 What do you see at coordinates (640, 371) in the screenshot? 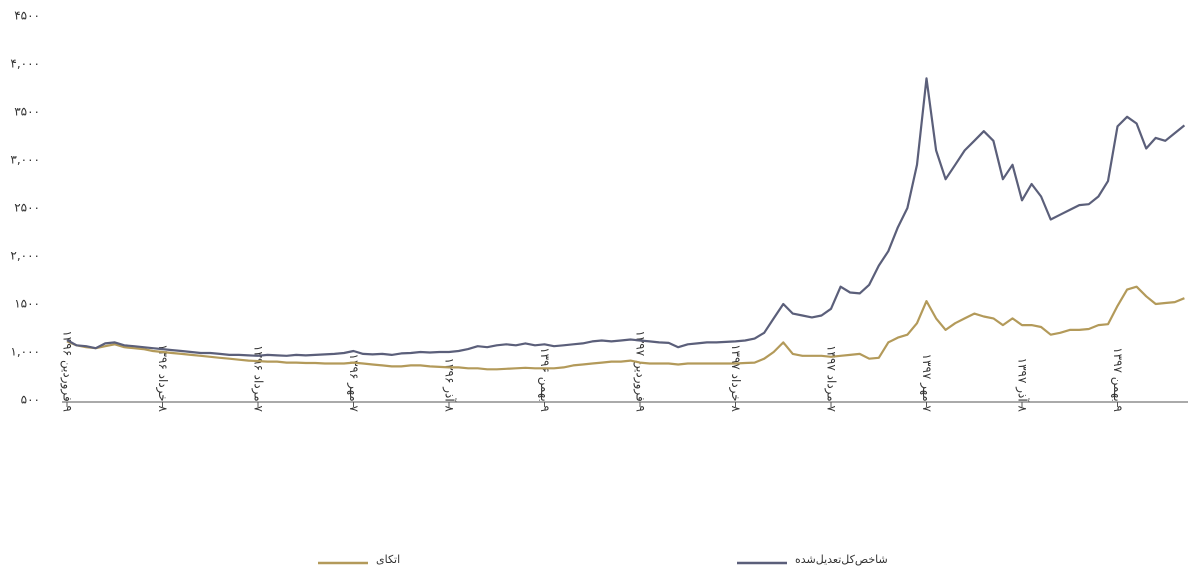
I see `x-tick-label: ۹ فروردین ۱۳۹۷` at bounding box center [640, 371].